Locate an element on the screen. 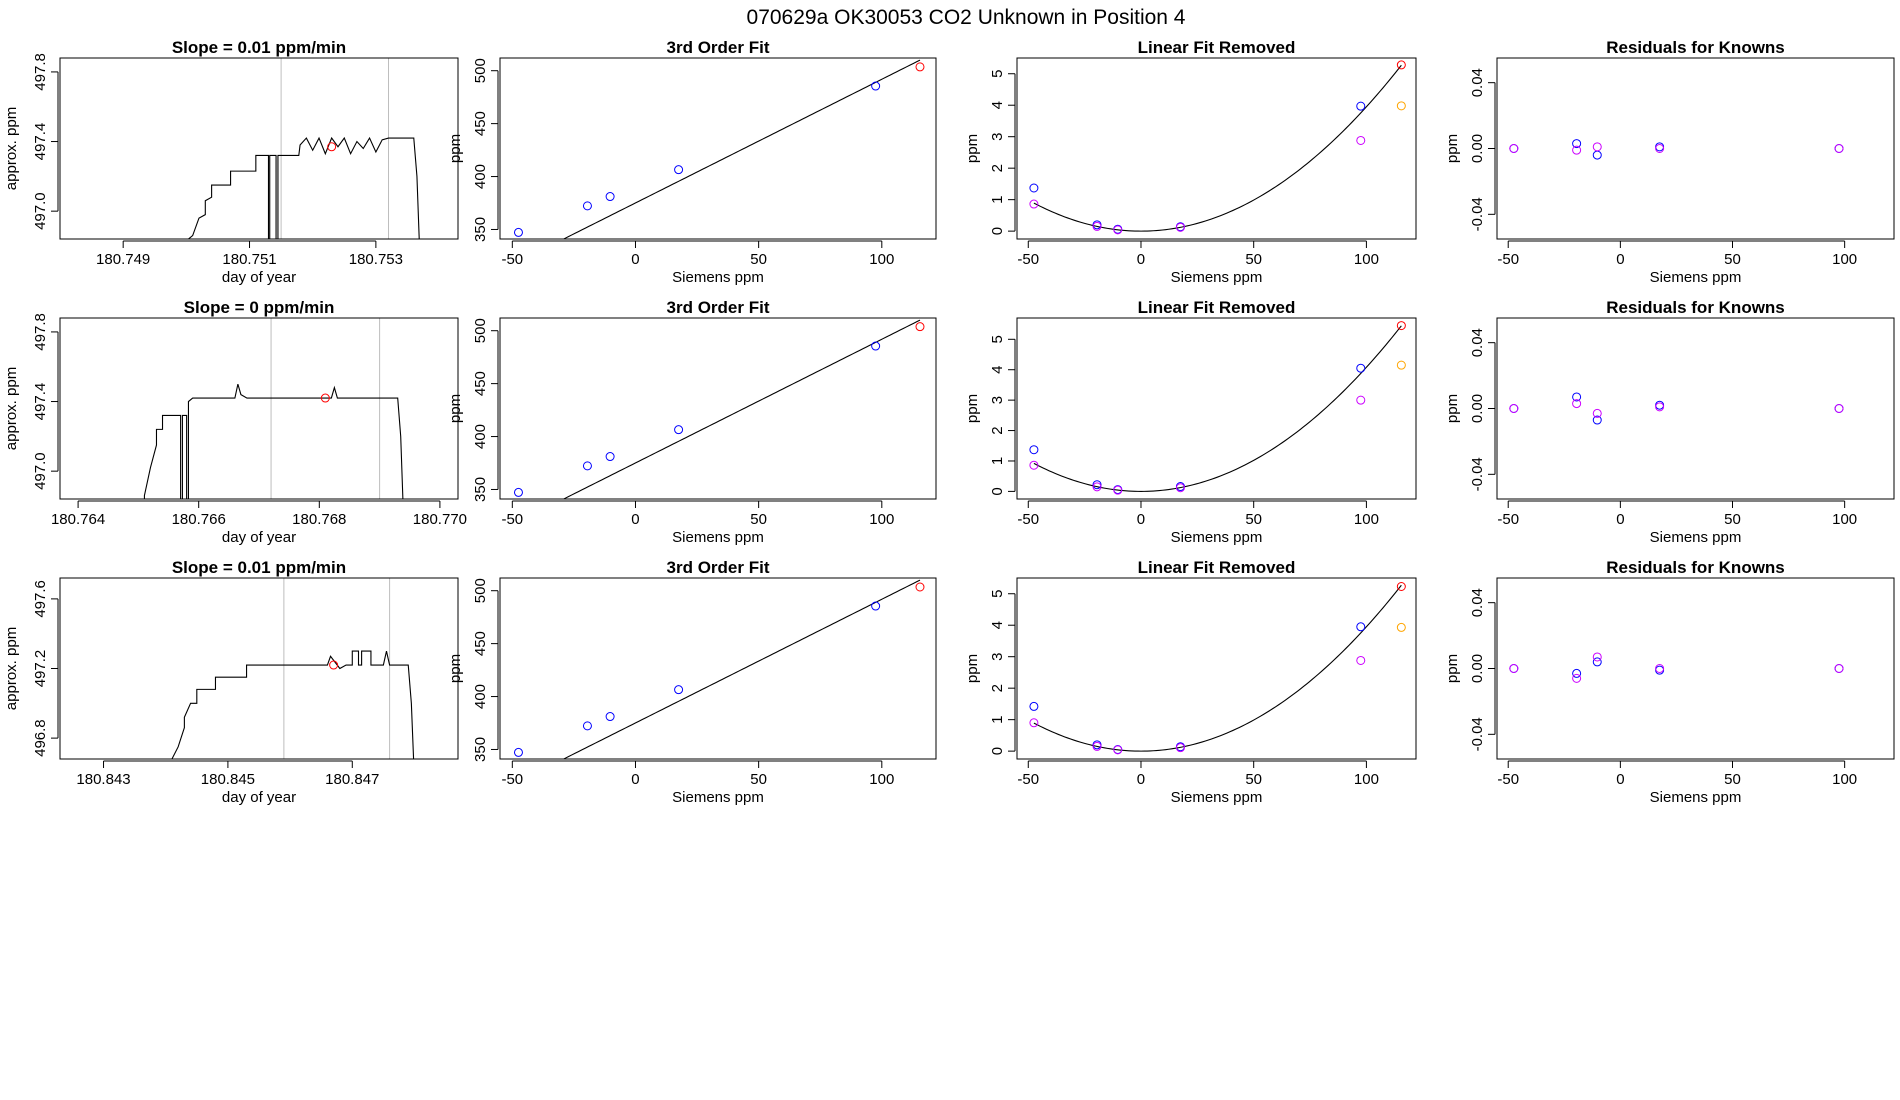 This screenshot has width=1900, height=1100. series-line is located at coordinates (273, 441).